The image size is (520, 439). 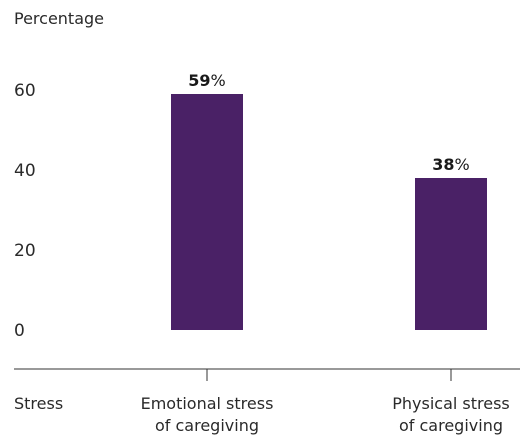 What do you see at coordinates (25, 251) in the screenshot?
I see `y-tick-label: 20` at bounding box center [25, 251].